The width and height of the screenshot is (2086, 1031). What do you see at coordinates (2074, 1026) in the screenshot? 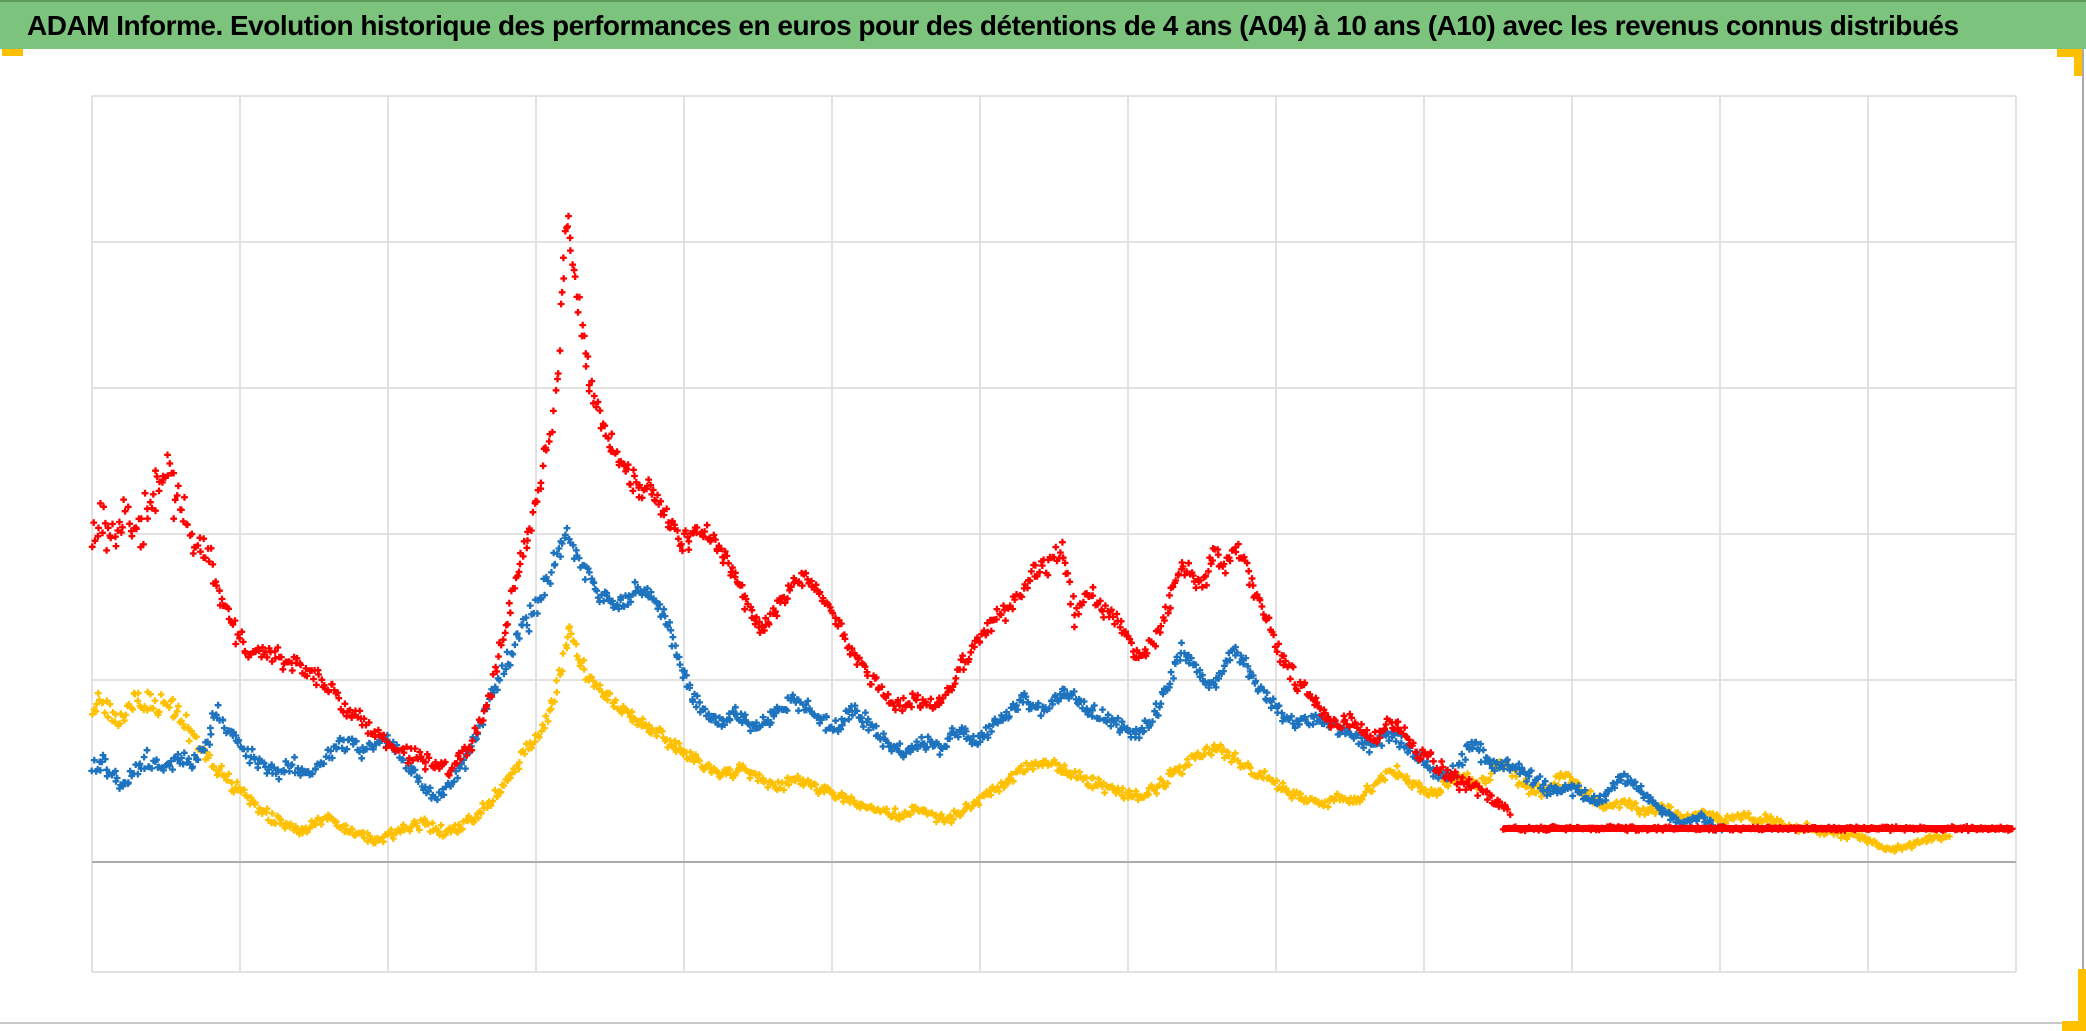
I see `selection-corner-bottom-right-horizontal` at bounding box center [2074, 1026].